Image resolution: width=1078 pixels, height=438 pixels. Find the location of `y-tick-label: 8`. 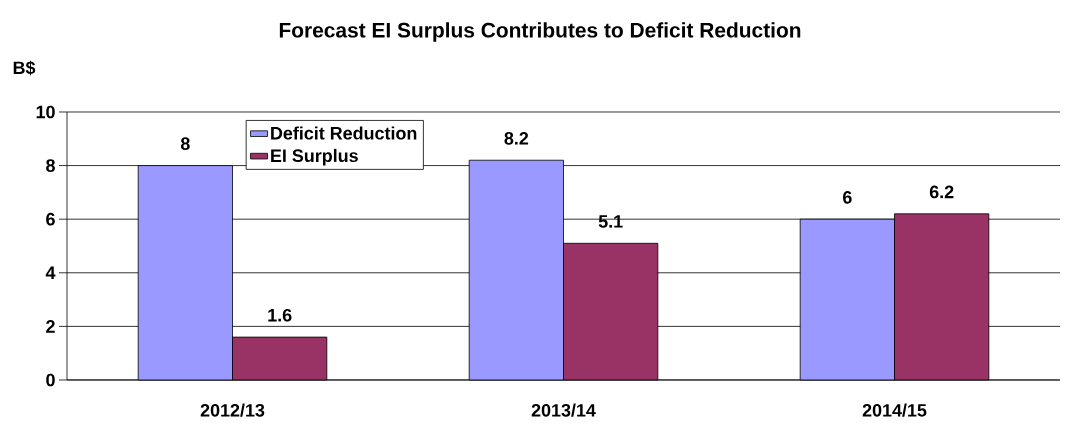

y-tick-label: 8 is located at coordinates (50, 165).